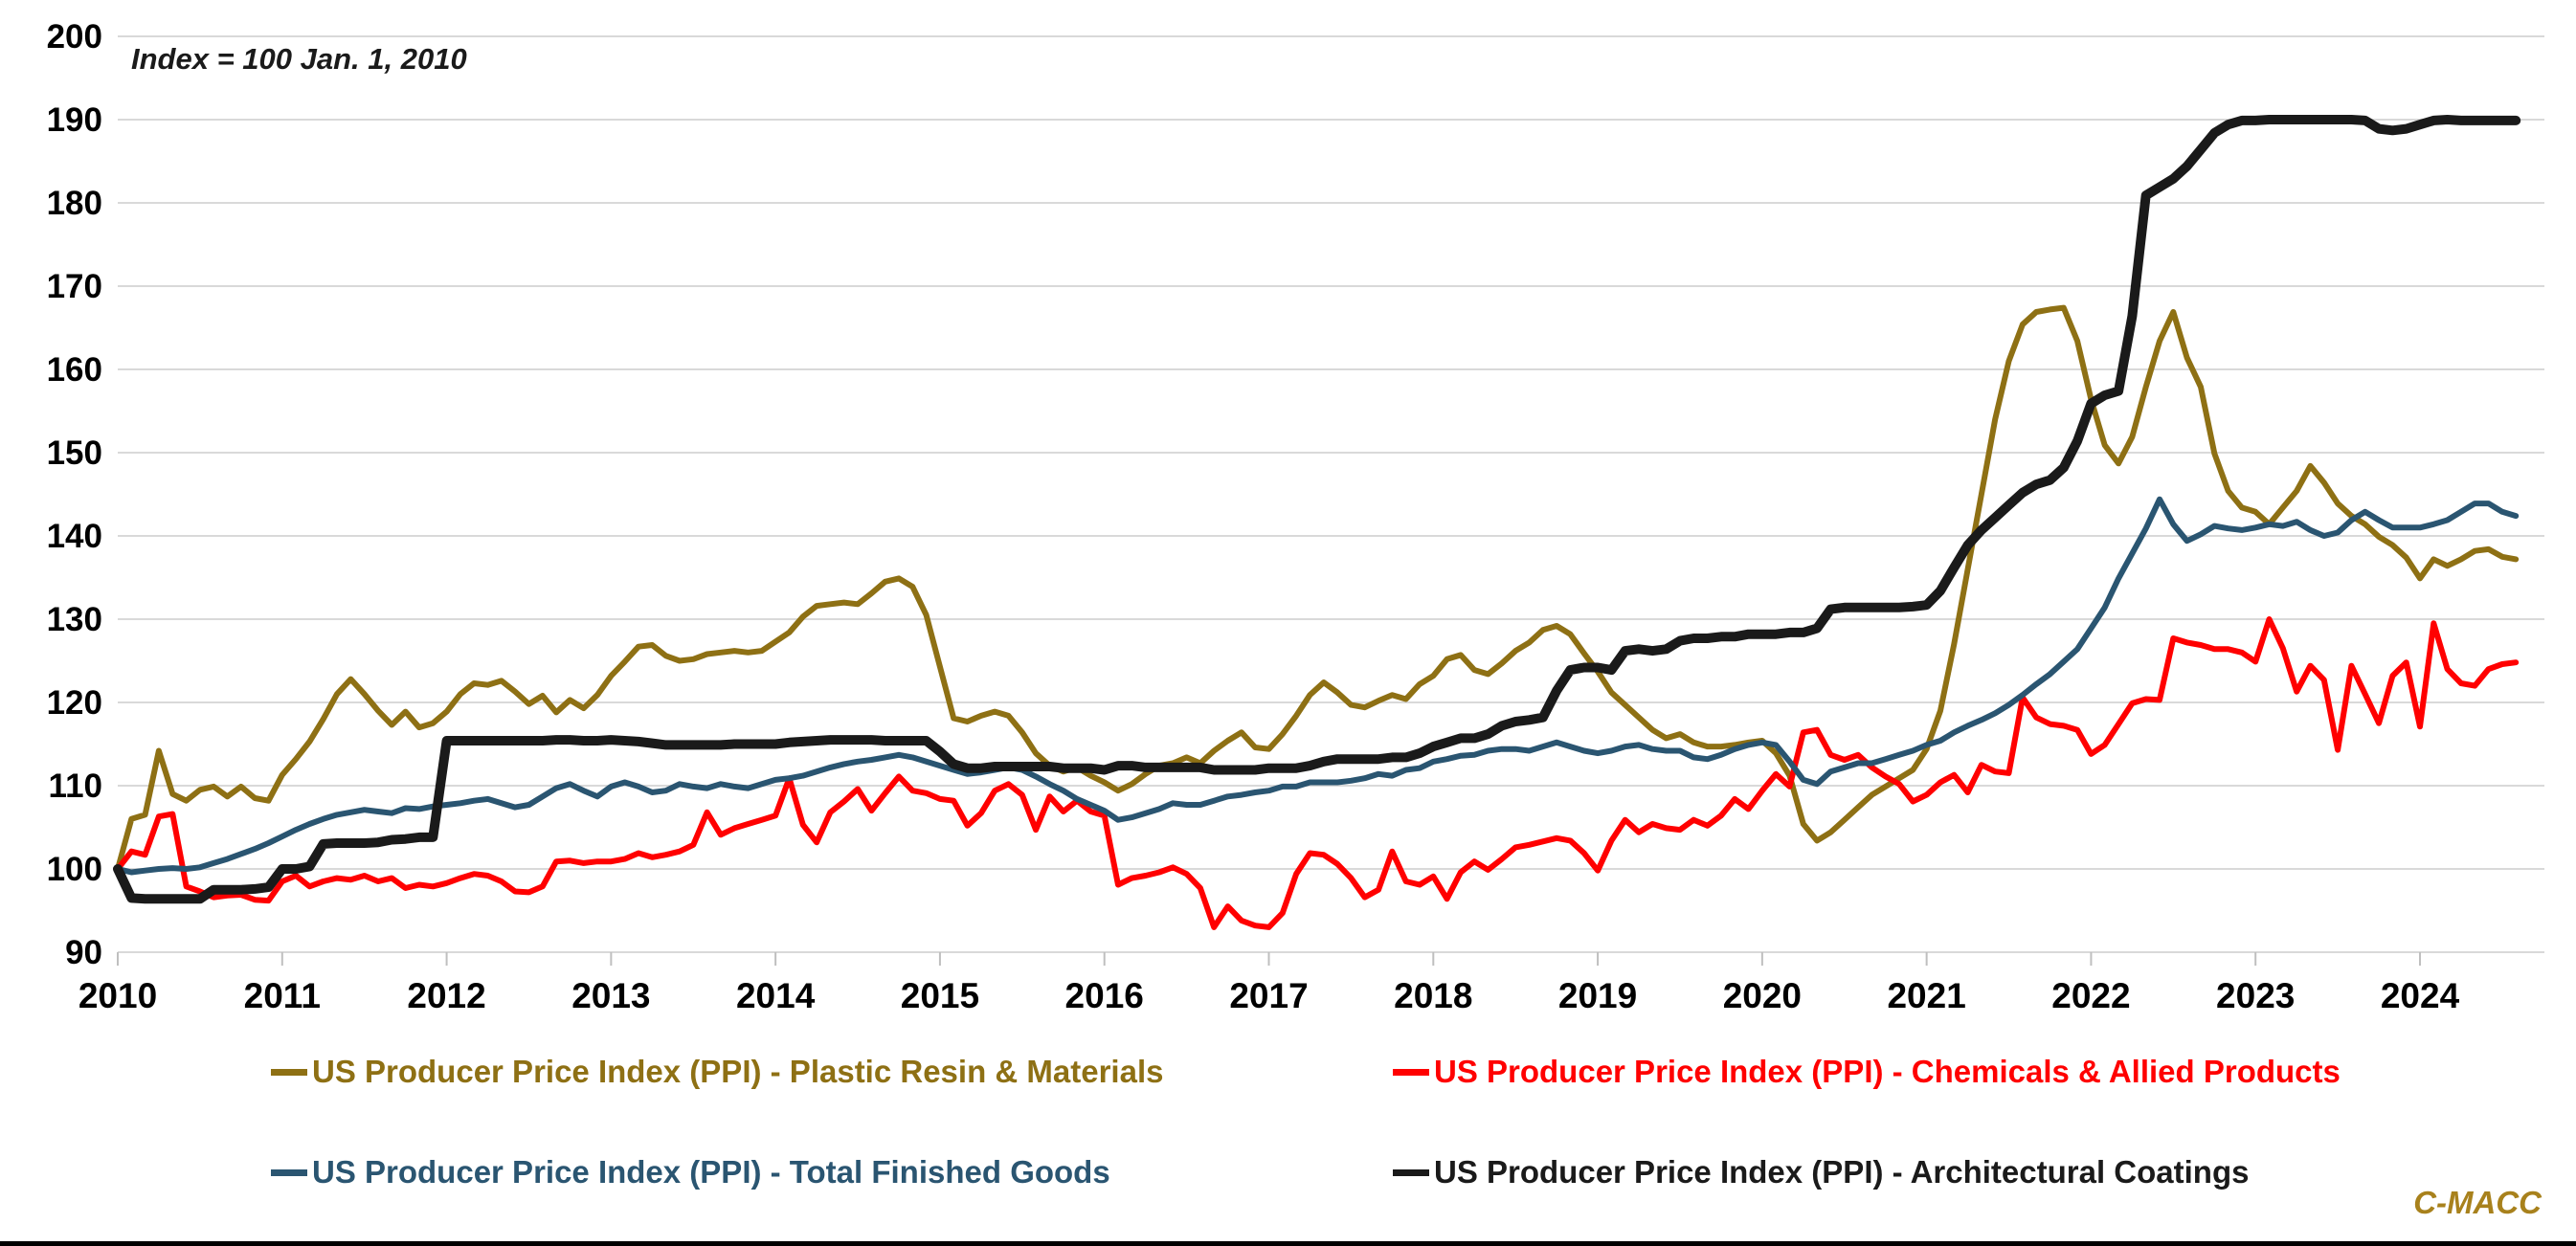  I want to click on y-axis-label-170: 170, so click(74, 286).